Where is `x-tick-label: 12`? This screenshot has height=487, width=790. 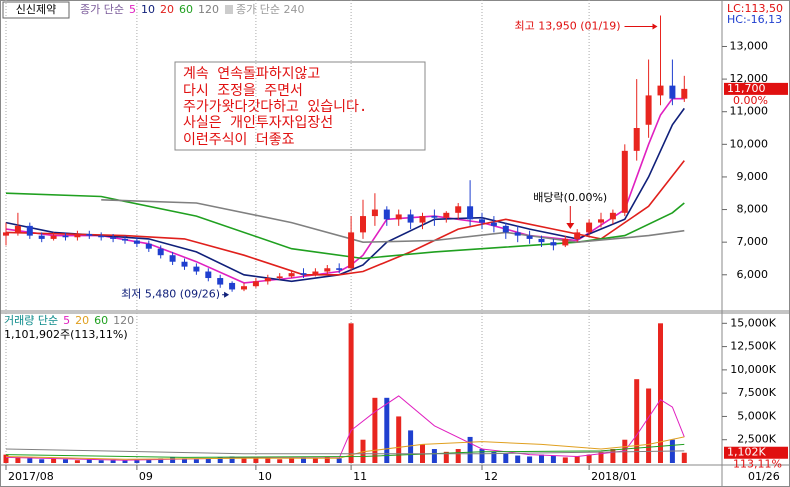
x-tick-label: 12 is located at coordinates (491, 476).